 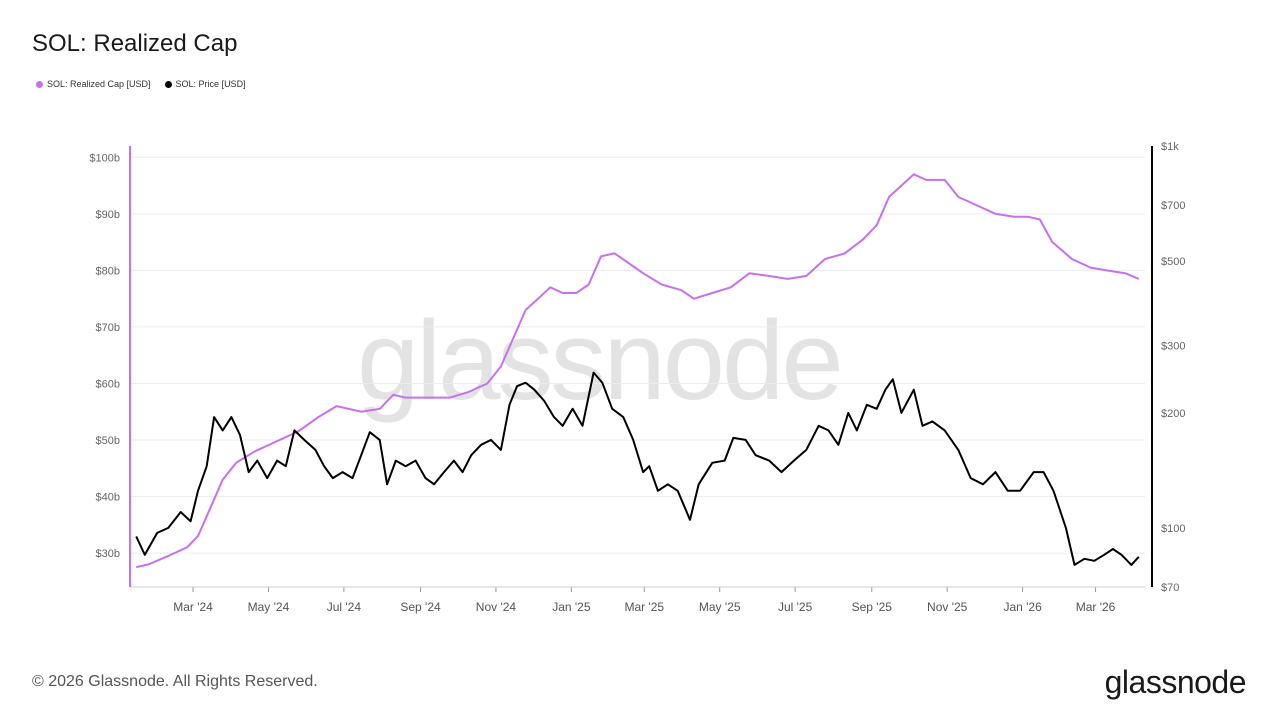 What do you see at coordinates (496, 607) in the screenshot?
I see `x-tick-label: Nov '24` at bounding box center [496, 607].